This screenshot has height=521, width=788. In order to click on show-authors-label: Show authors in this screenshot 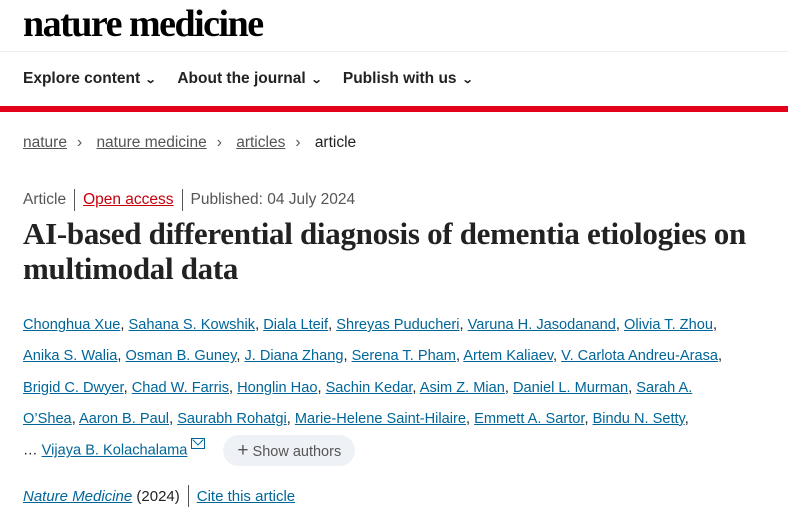, I will do `click(297, 452)`.